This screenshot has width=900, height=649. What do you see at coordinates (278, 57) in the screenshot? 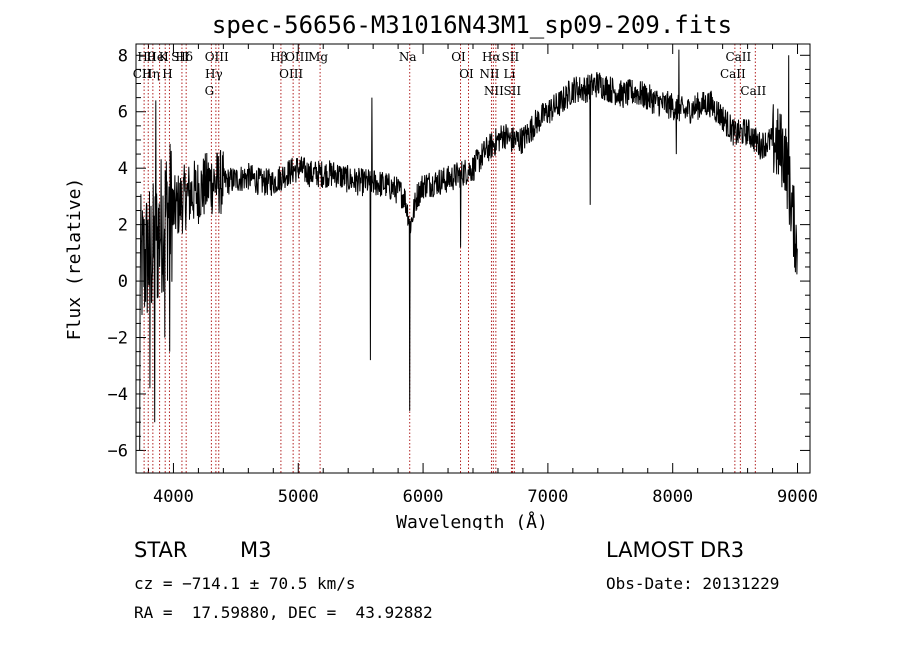
I see `spectral-line-label: Hβ` at bounding box center [278, 57].